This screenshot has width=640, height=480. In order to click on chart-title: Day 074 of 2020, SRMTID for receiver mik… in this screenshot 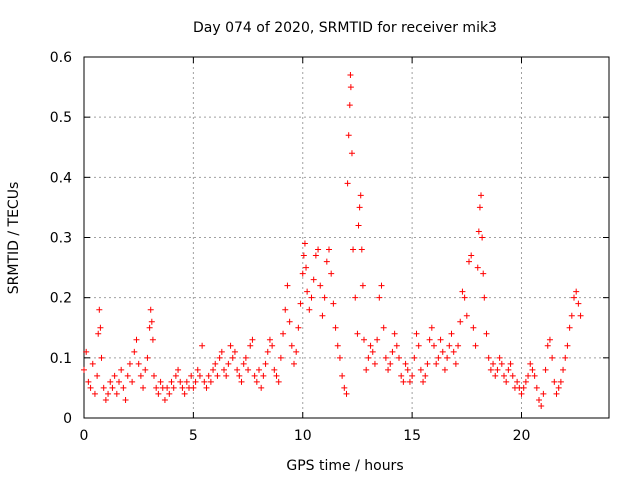, I will do `click(345, 28)`.